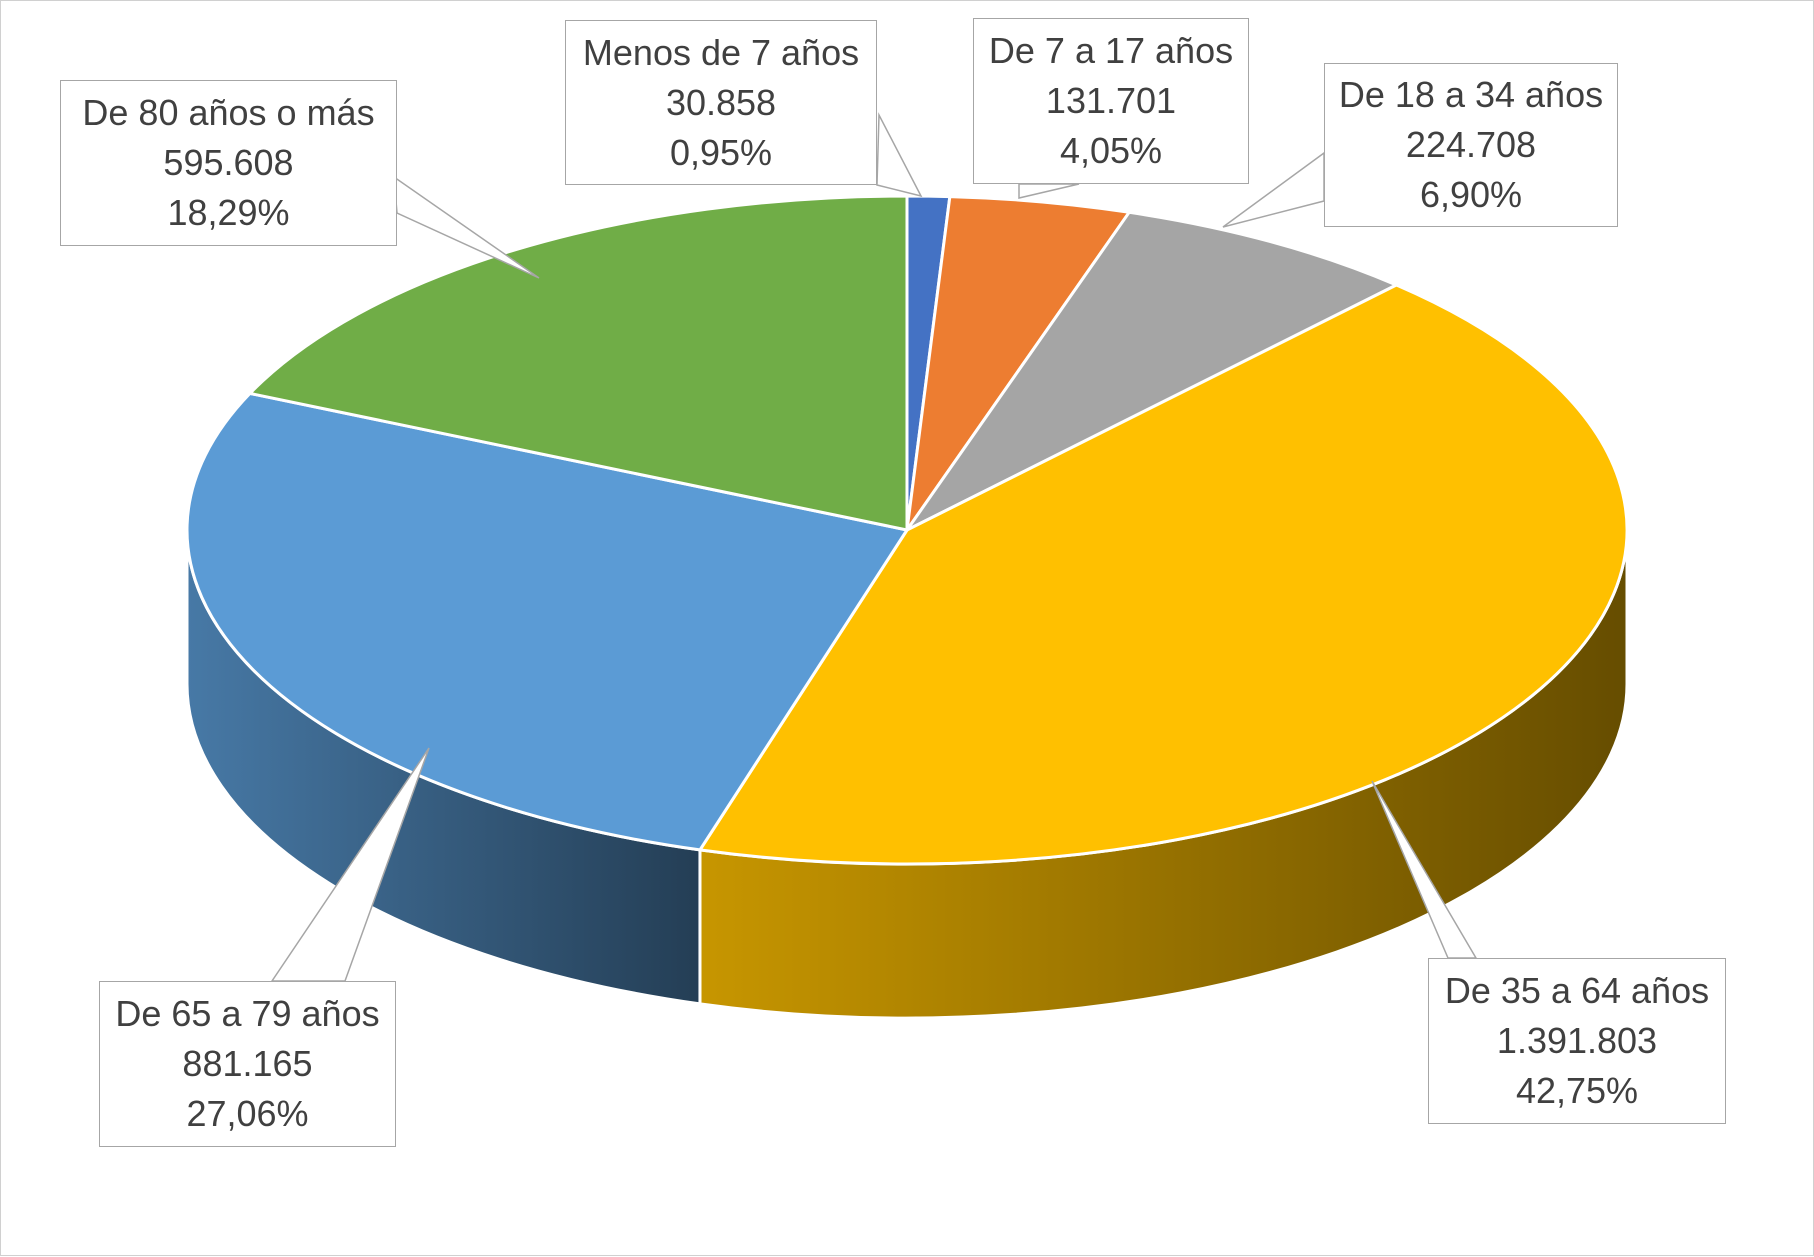 This screenshot has height=1257, width=1814. What do you see at coordinates (578, 363) in the screenshot?
I see `pie-slice-de-80-anos-o-mas` at bounding box center [578, 363].